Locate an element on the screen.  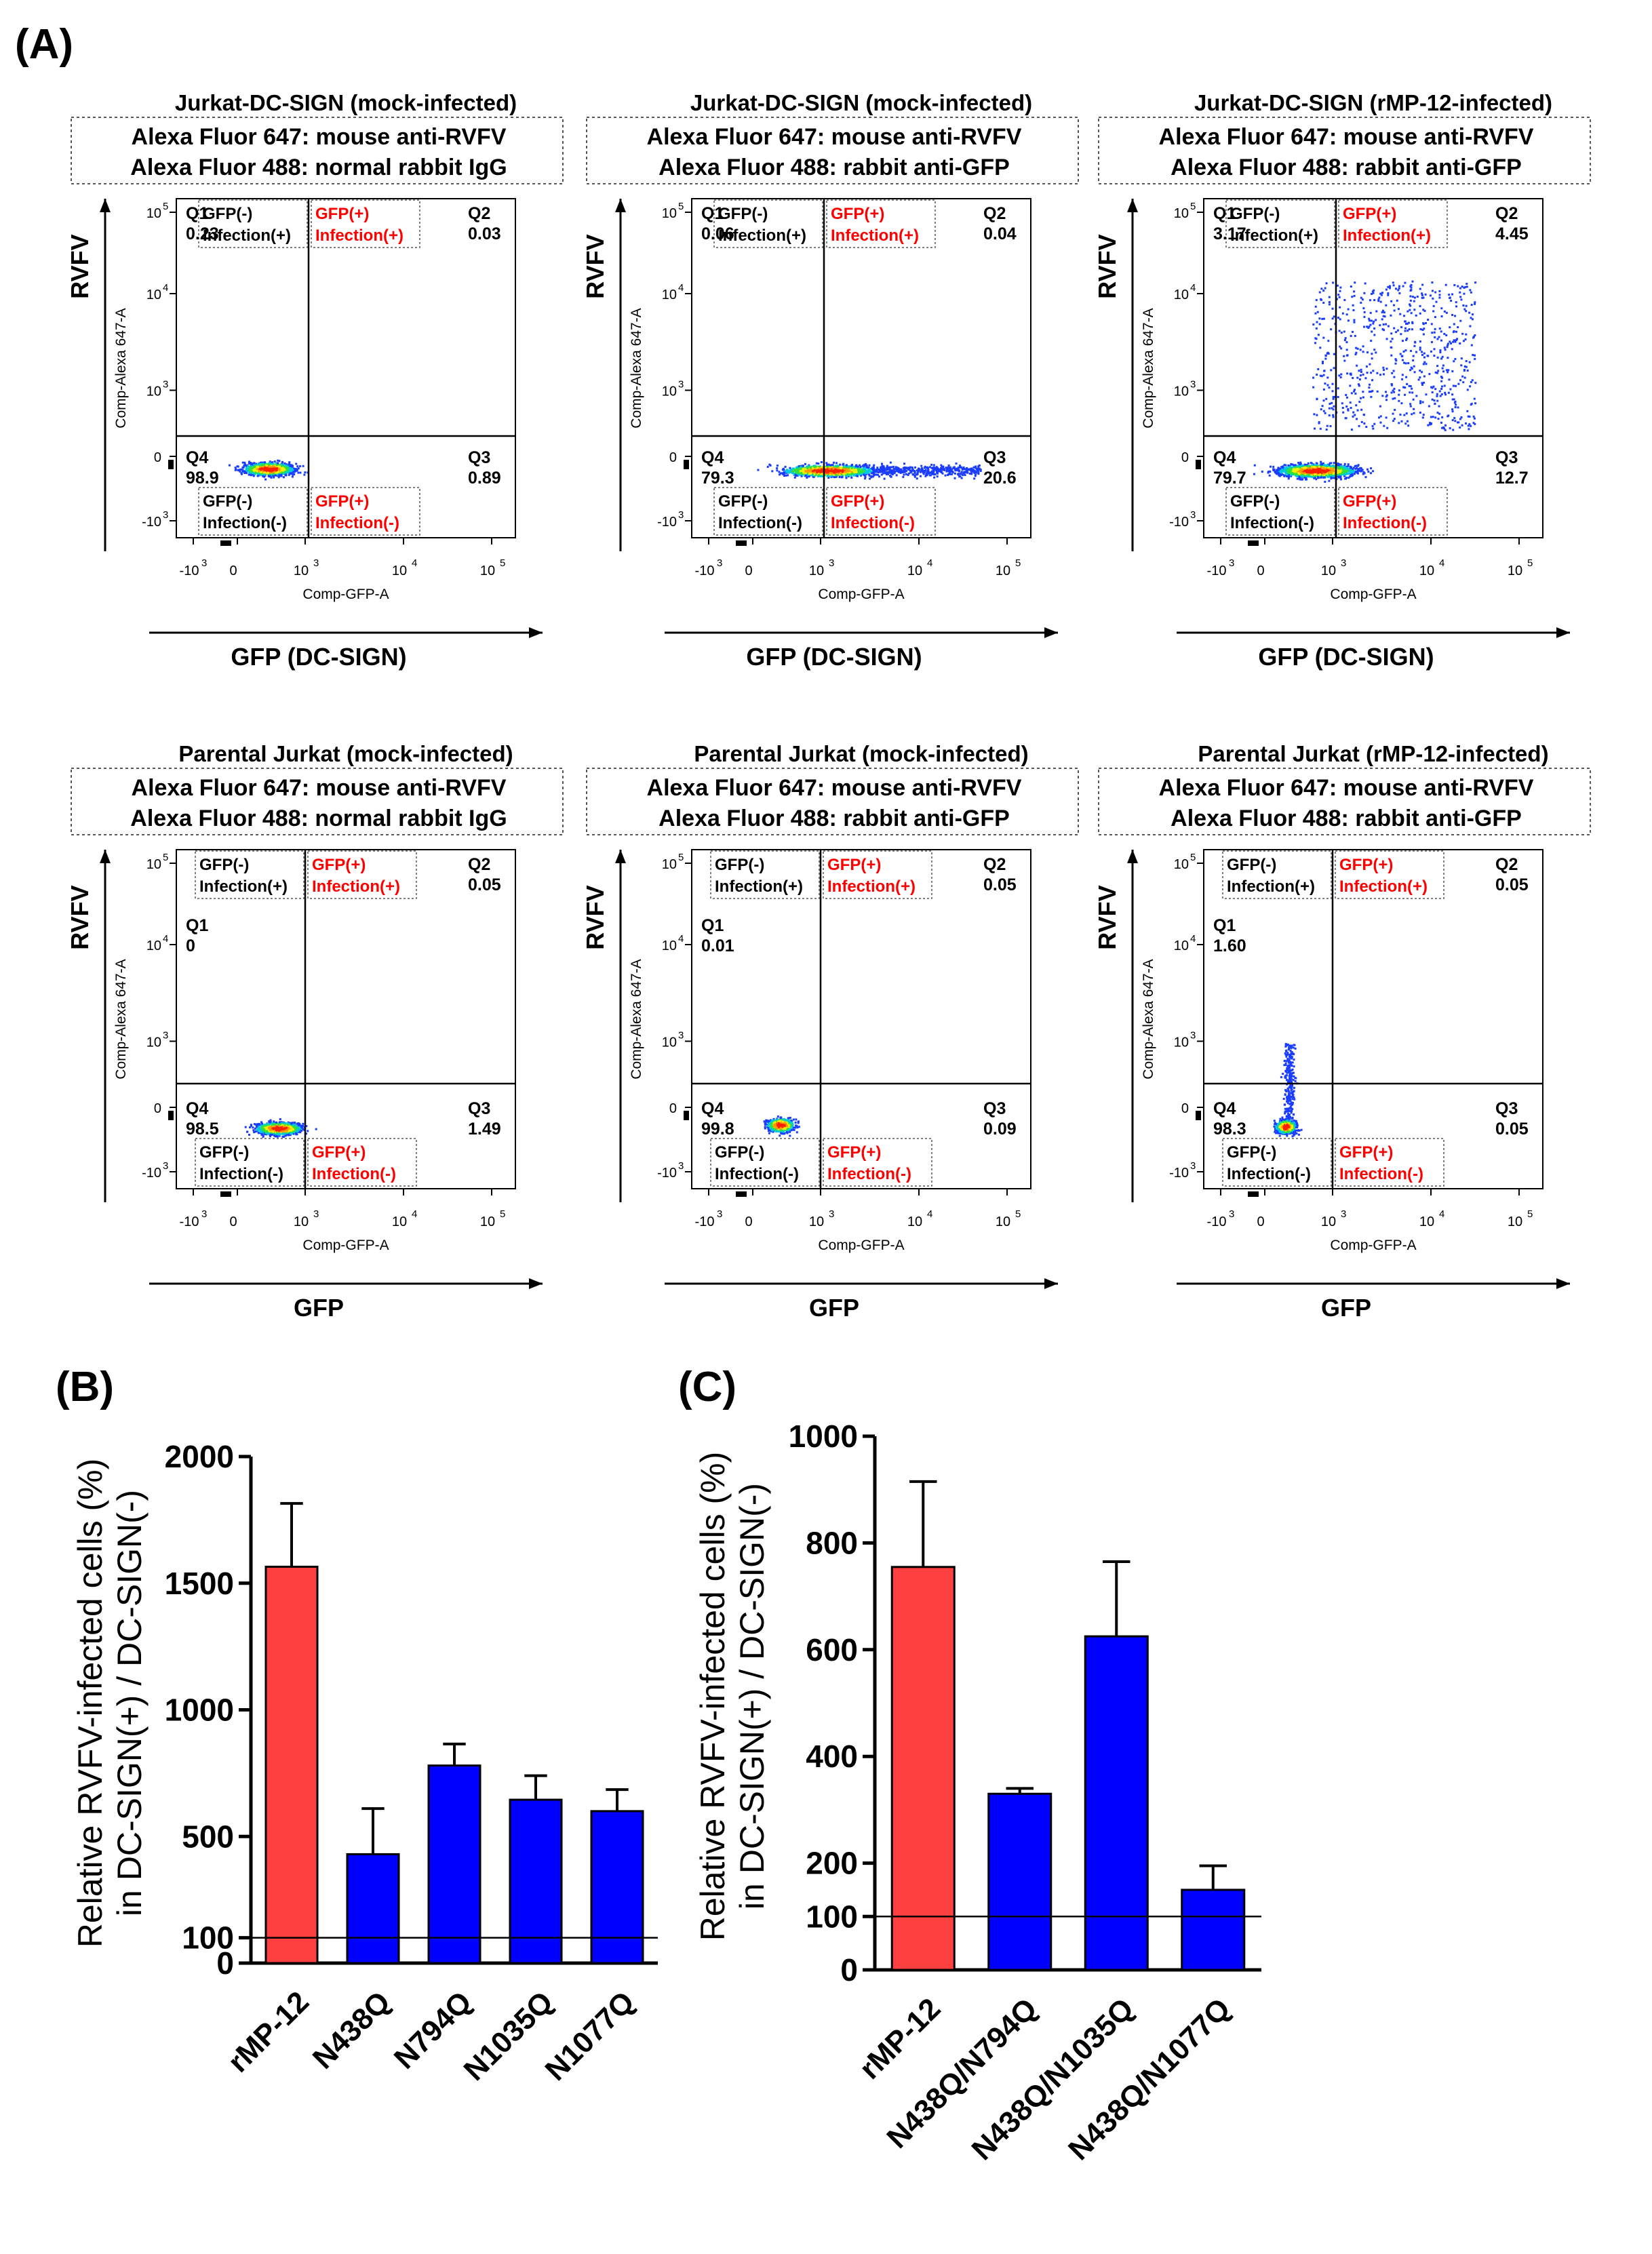
y-tick-label: 10 is located at coordinates (669, 213).